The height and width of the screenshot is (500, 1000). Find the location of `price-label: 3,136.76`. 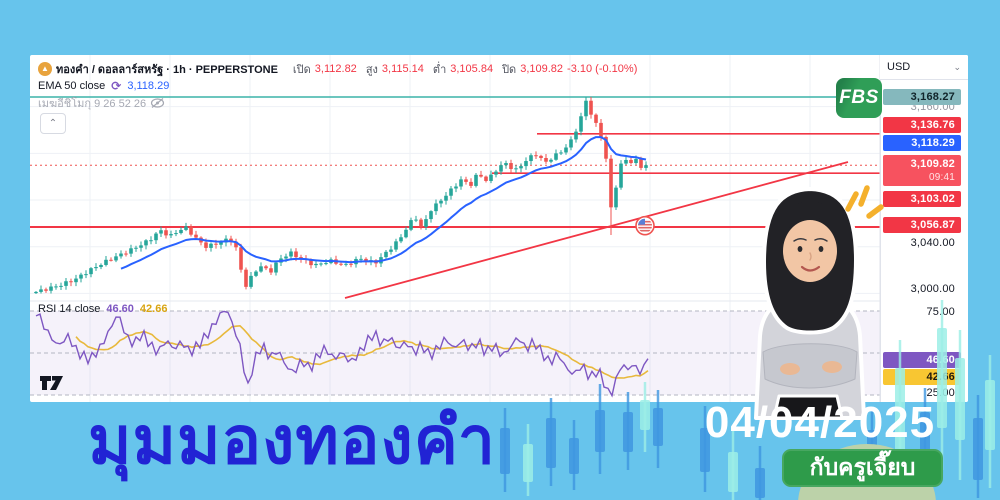

price-label: 3,136.76 is located at coordinates (922, 125).